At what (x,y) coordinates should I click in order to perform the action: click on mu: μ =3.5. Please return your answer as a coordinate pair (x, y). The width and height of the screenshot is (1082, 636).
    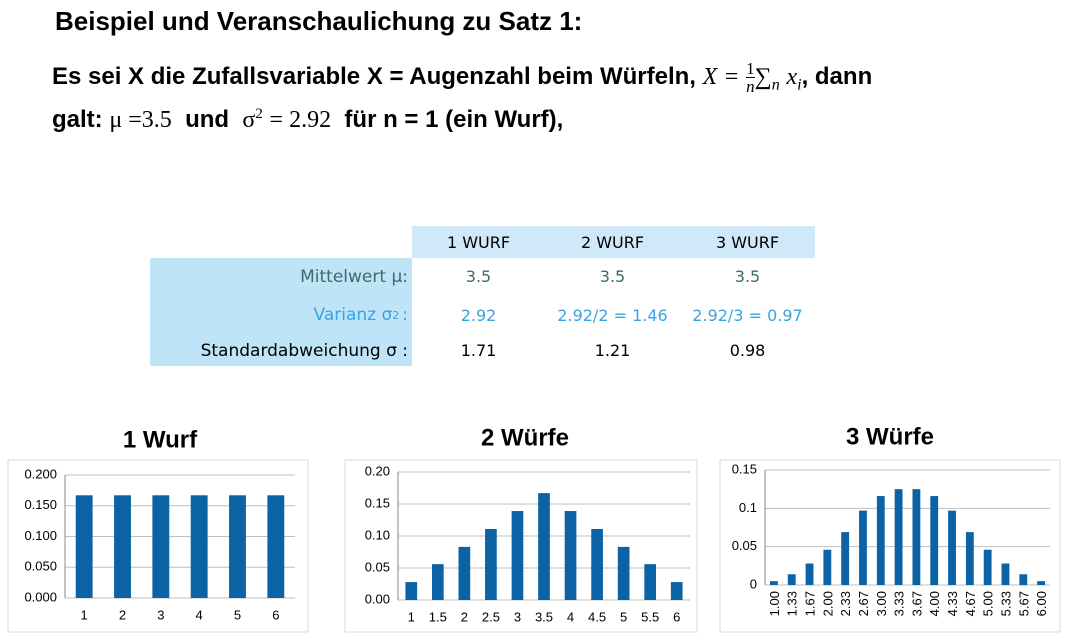
    Looking at the image, I should click on (140, 120).